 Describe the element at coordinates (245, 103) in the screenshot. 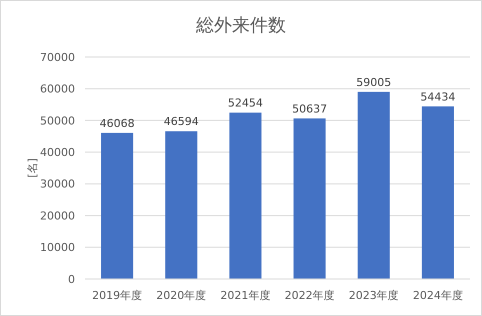

I see `data-label: 52454` at that location.